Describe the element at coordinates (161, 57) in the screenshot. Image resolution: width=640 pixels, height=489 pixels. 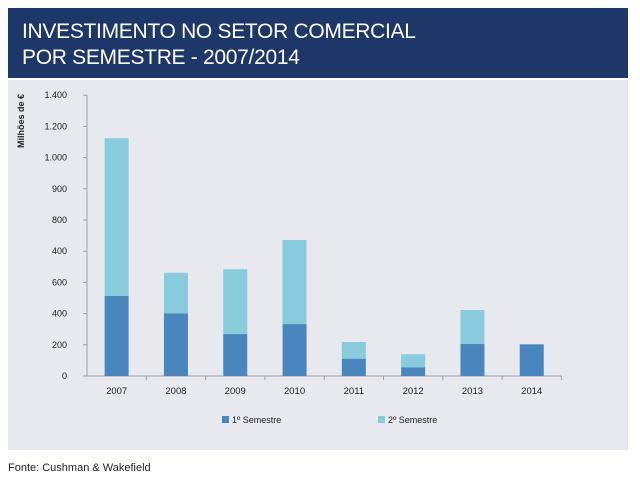
I see `title-line-2: POR SEMESTRE - 2007/2014` at that location.